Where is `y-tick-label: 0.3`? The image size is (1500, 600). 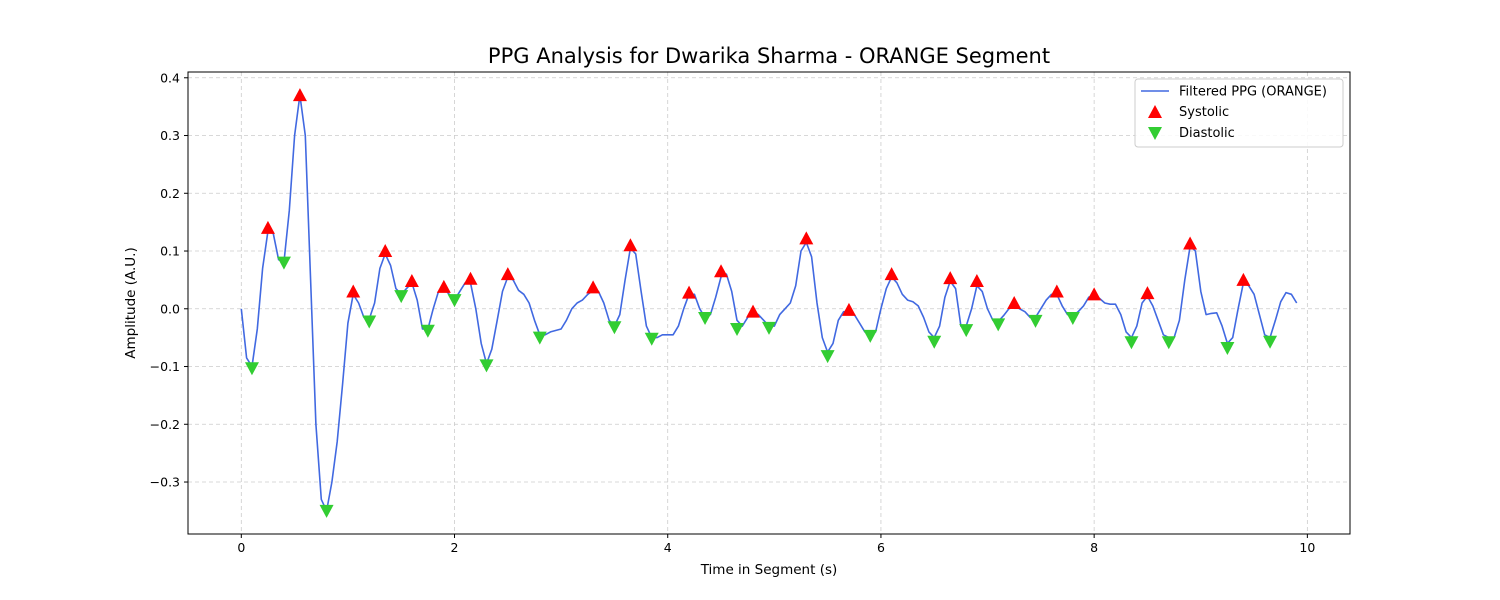 y-tick-label: 0.3 is located at coordinates (170, 135).